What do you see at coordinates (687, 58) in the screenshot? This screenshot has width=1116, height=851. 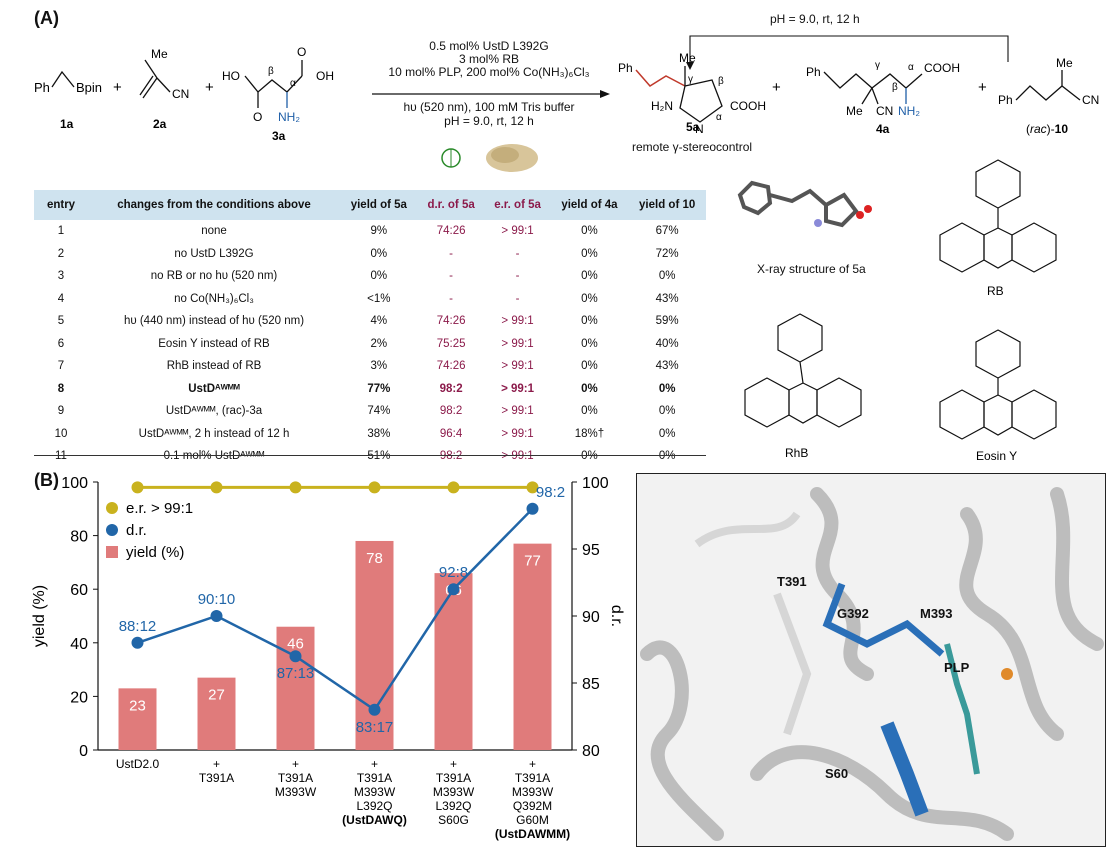 I see `svg-text: Me` at bounding box center [687, 58].